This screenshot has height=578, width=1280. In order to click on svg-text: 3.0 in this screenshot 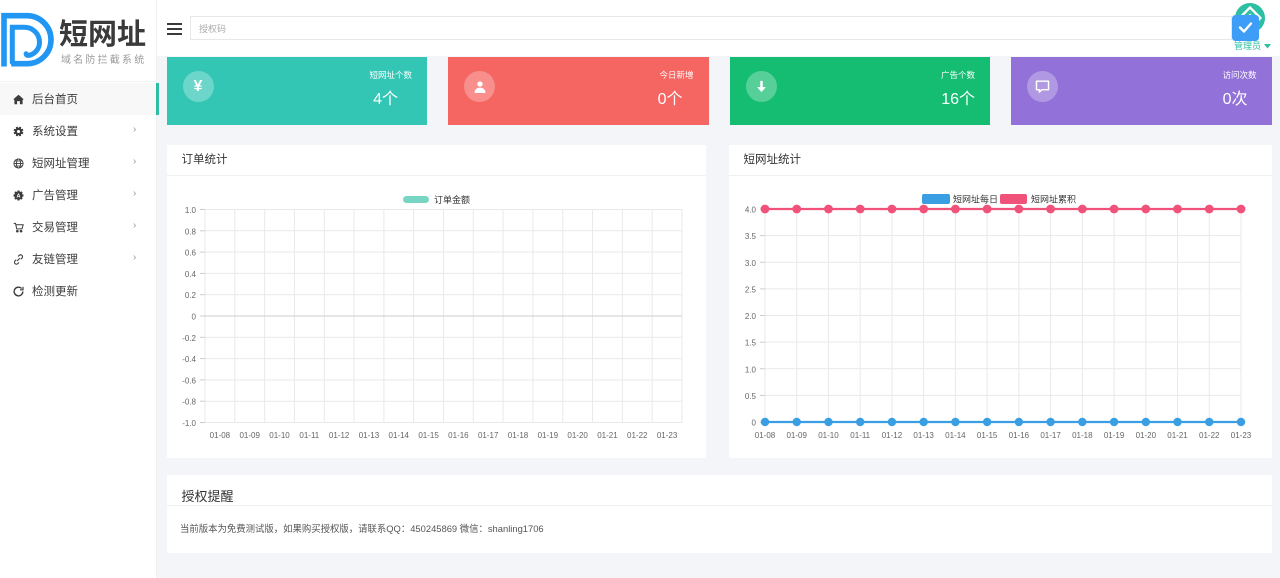, I will do `click(750, 262)`.